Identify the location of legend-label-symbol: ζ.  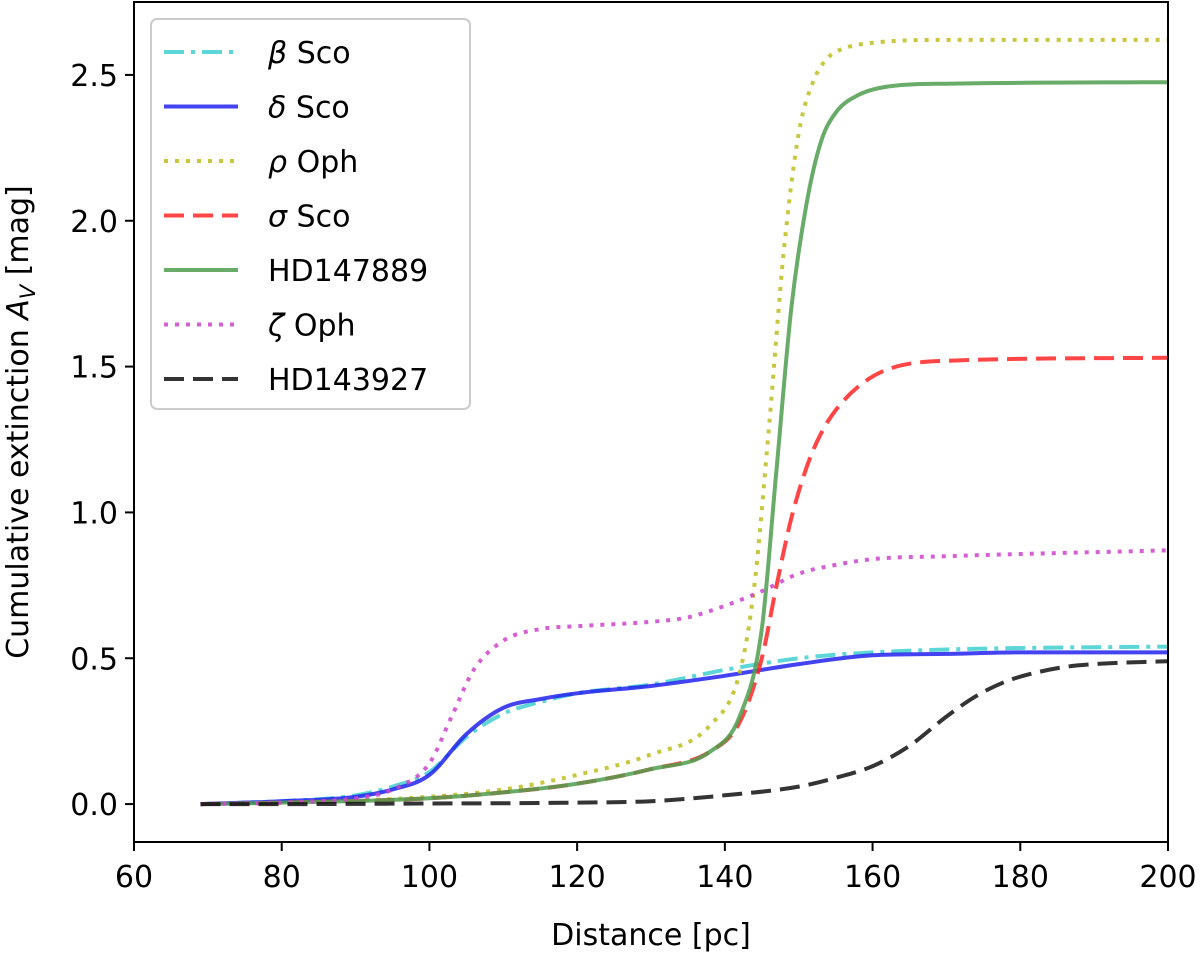
(276, 326).